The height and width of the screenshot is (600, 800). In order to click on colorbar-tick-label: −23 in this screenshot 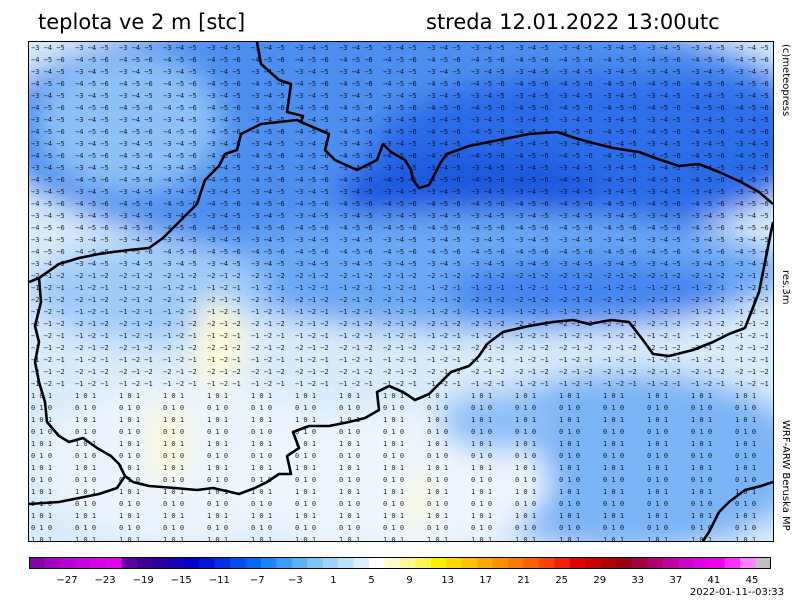, I will do `click(105, 580)`.